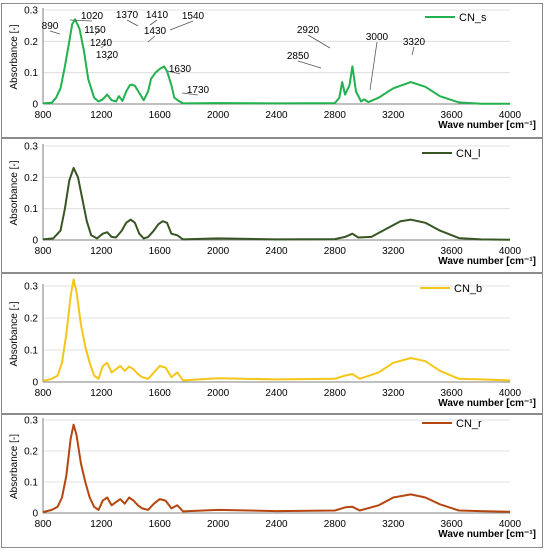  I want to click on annotation-label: 2920, so click(308, 30).